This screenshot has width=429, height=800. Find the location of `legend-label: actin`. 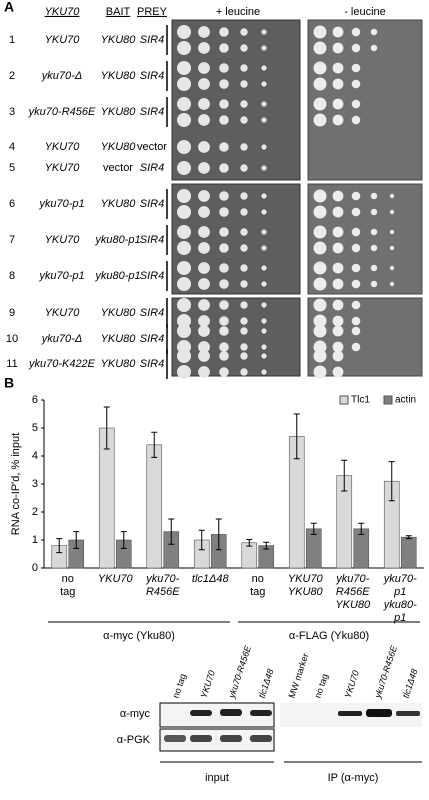

legend-label: actin is located at coordinates (405, 400).